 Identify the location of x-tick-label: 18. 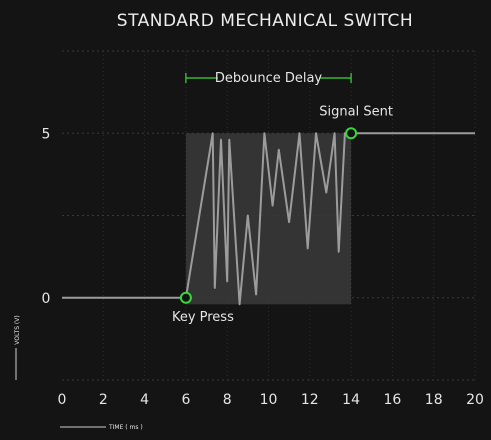
(434, 400).